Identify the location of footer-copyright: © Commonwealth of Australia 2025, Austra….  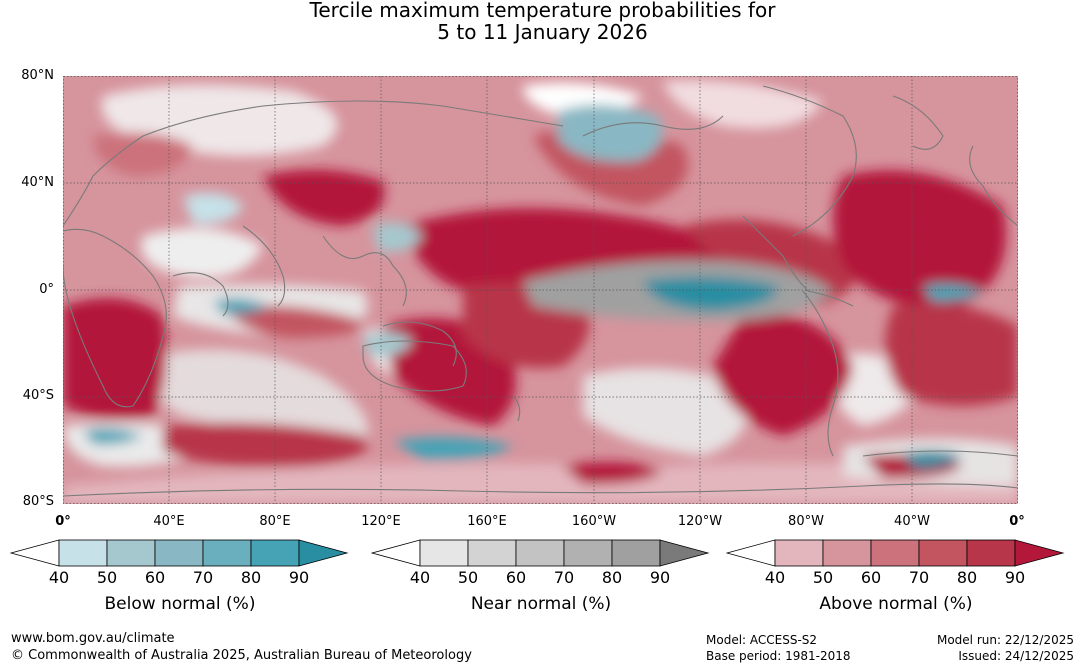
(241, 655).